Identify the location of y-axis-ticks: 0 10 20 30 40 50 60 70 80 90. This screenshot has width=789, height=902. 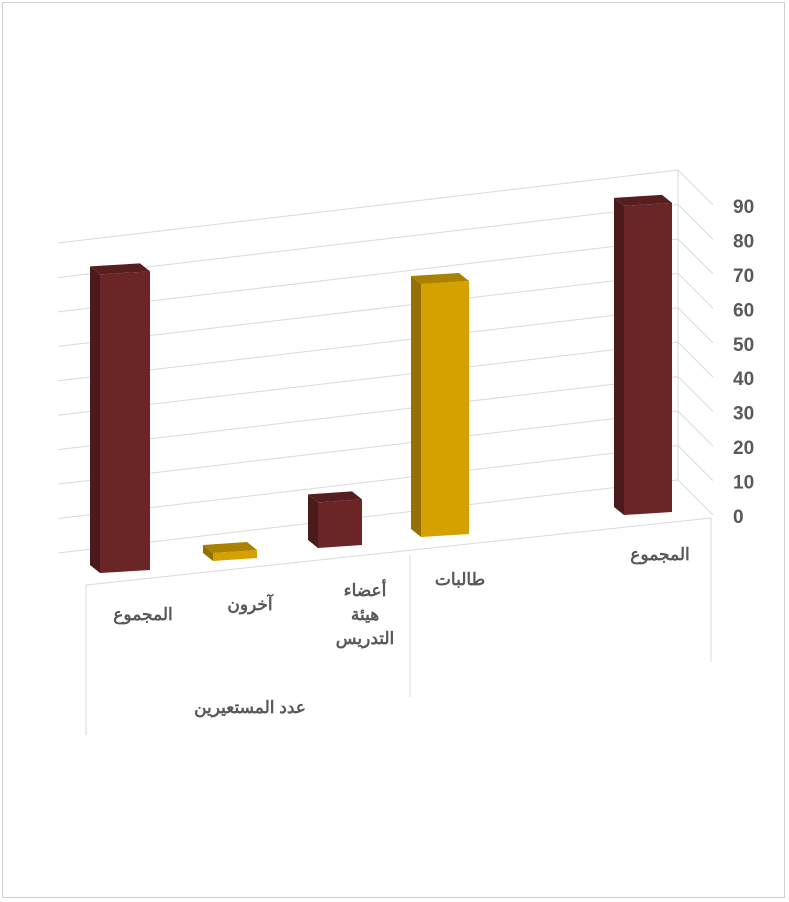
(743, 362).